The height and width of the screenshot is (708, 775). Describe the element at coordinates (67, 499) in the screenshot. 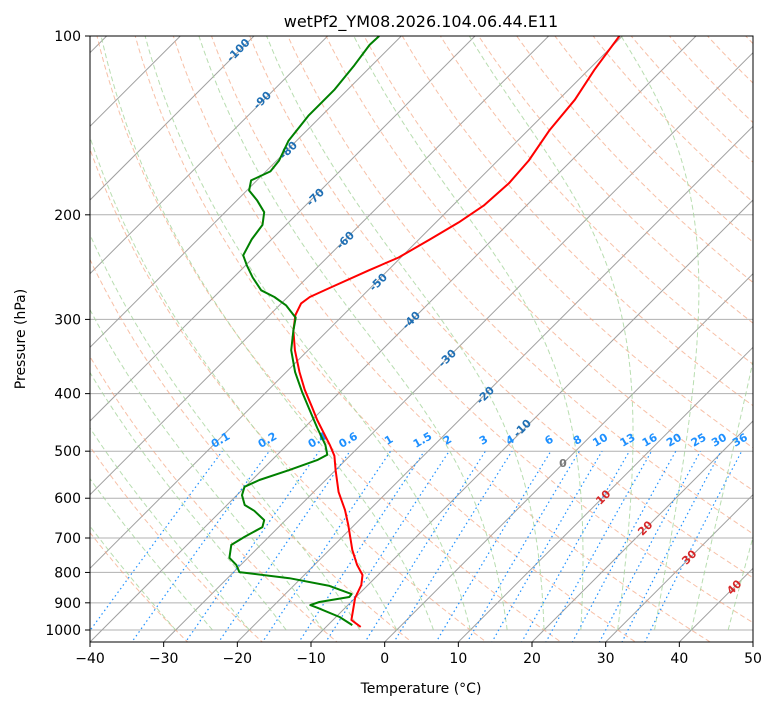

I see `y-tick-label: 600` at that location.